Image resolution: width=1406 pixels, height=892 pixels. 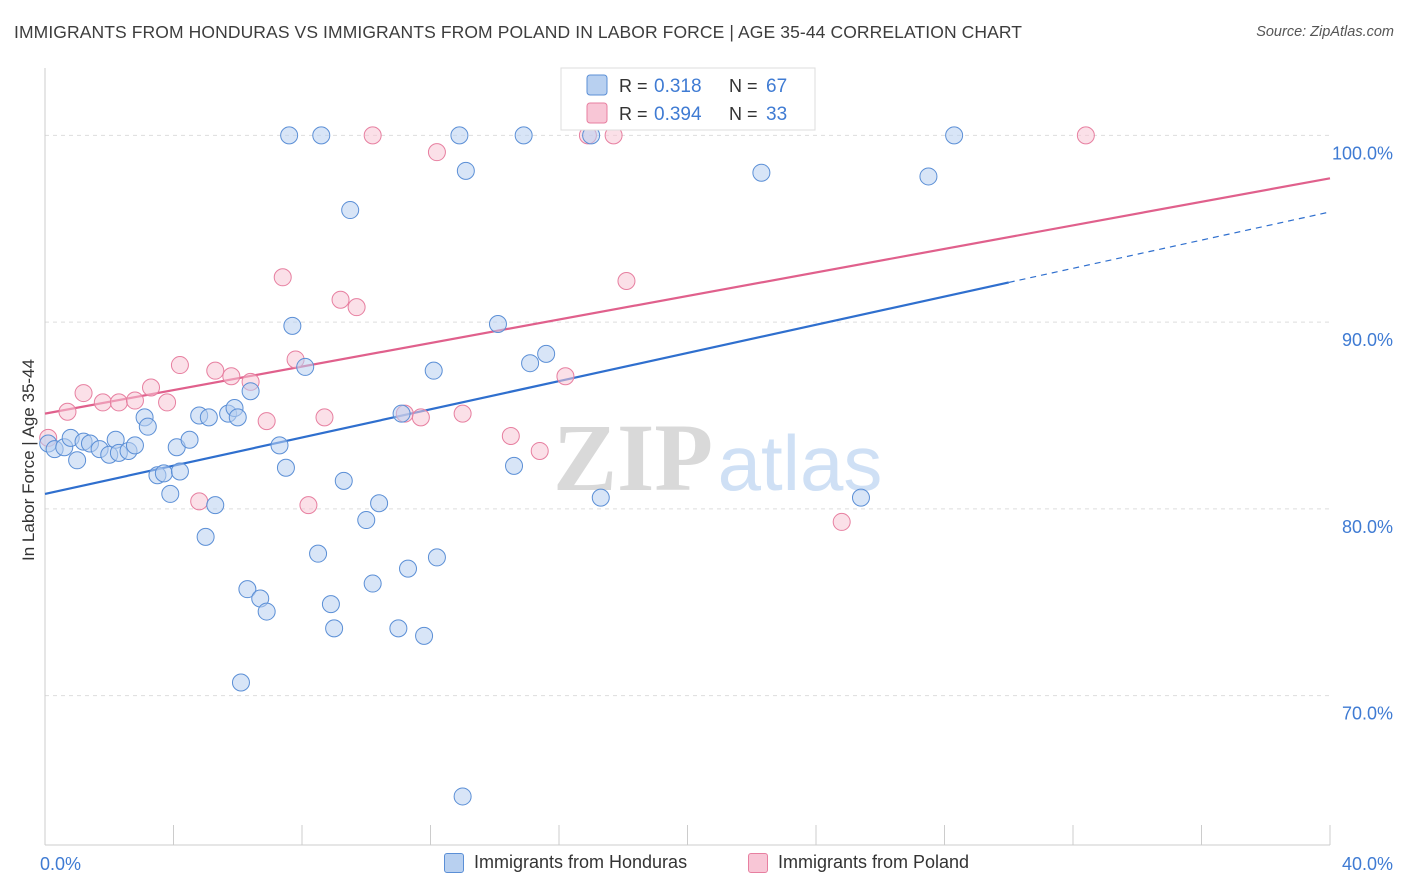 What do you see at coordinates (1367, 864) in the screenshot?
I see `x-tick-label-max: 40.0%` at bounding box center [1367, 864].